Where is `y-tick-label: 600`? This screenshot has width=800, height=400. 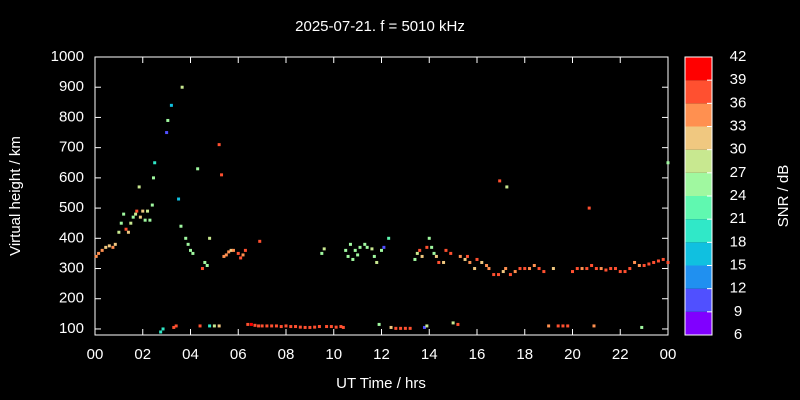
y-tick-label: 600 is located at coordinates (71, 177).